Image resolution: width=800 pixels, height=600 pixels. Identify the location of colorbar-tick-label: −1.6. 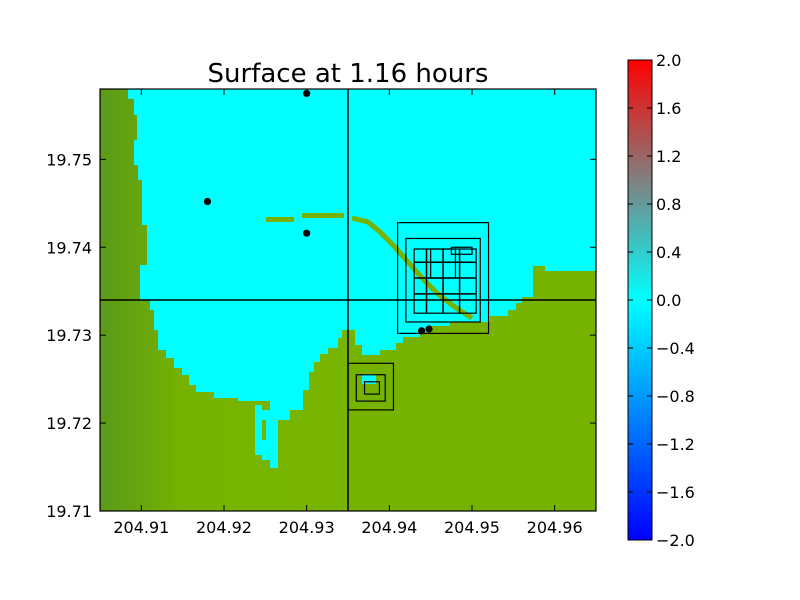
(675, 492).